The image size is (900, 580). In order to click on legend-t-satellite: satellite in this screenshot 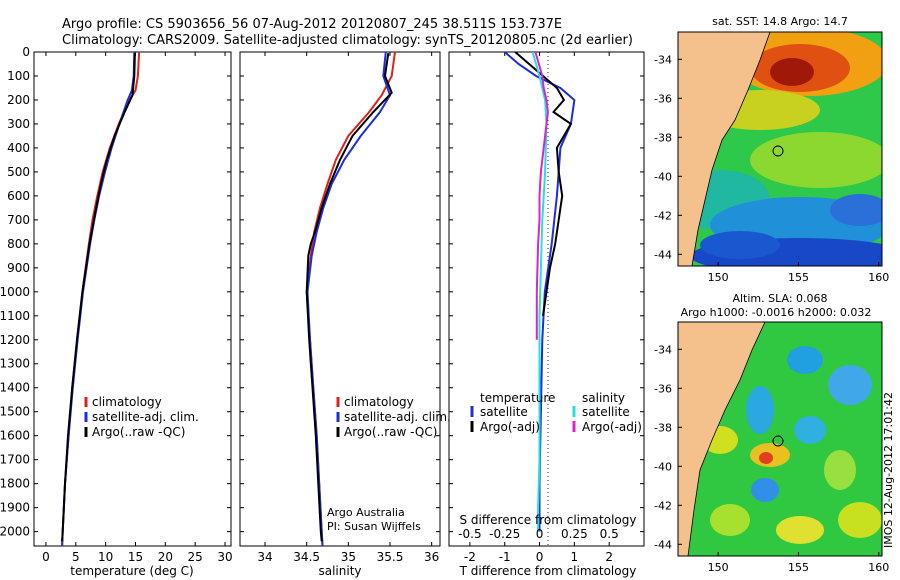, I will do `click(504, 412)`.